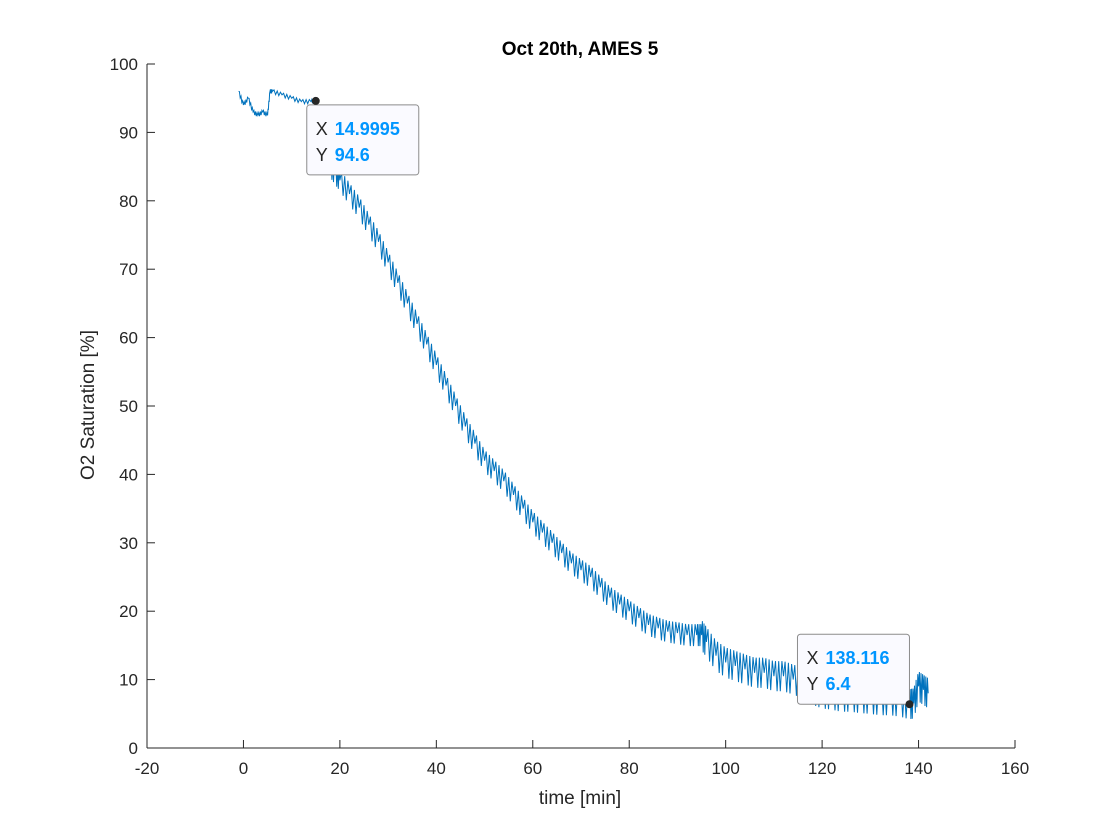  I want to click on x-tick-label: 60, so click(532, 768).